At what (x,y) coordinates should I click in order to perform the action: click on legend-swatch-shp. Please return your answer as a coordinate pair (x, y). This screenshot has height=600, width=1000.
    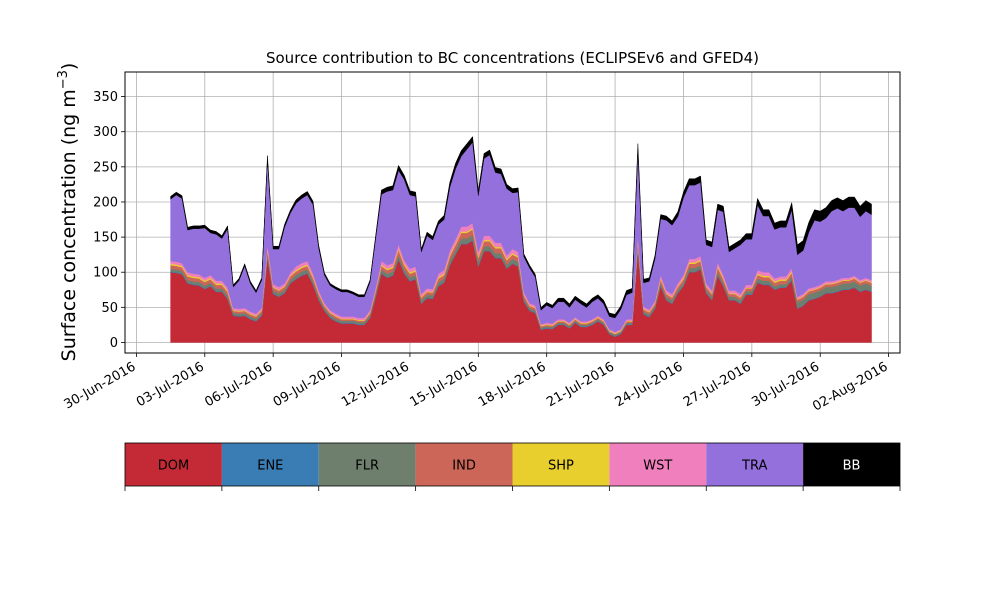
    Looking at the image, I should click on (561, 464).